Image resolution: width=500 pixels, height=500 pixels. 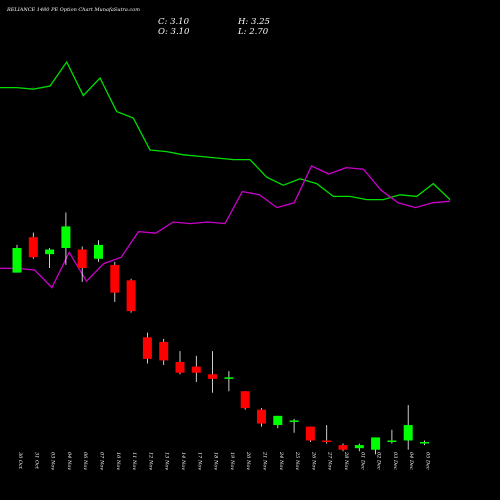 What do you see at coordinates (53, 461) in the screenshot?
I see `x-tick-label: 03 Nov` at bounding box center [53, 461].